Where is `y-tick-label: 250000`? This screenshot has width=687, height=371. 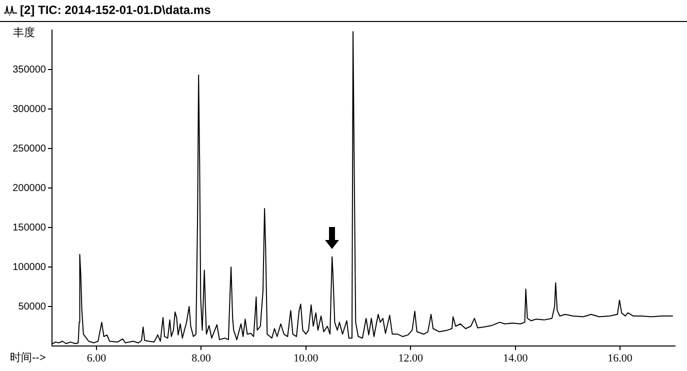
y-tick-label: 250000 is located at coordinates (29, 148).